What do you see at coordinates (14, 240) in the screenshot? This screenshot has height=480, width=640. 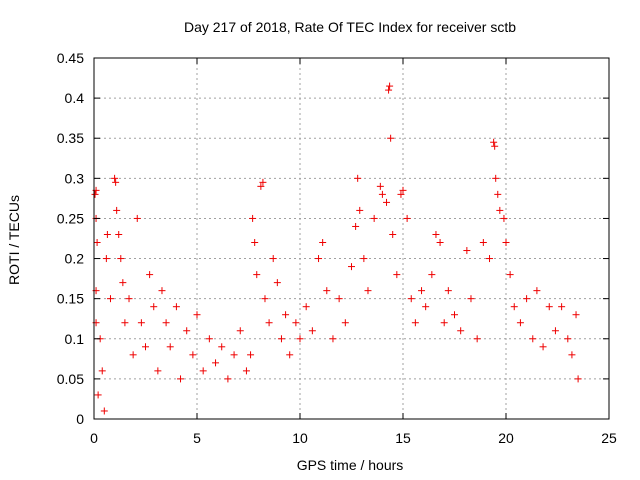 I see `y-axis-label: ROTI / TECUs` at bounding box center [14, 240].